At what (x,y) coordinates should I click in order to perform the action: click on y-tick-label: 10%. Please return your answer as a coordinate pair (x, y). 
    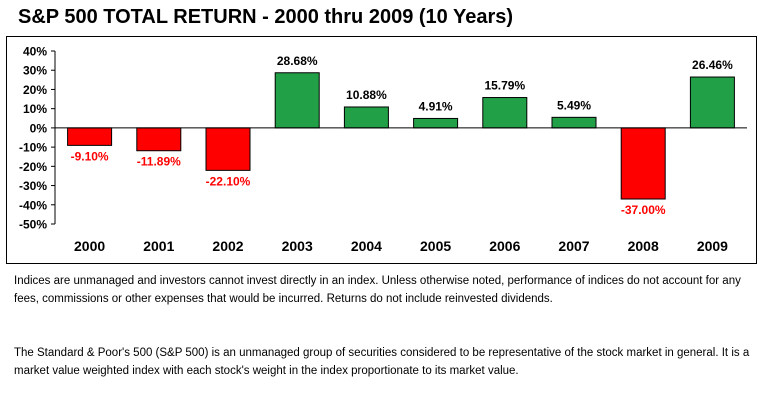
    Looking at the image, I should click on (35, 109).